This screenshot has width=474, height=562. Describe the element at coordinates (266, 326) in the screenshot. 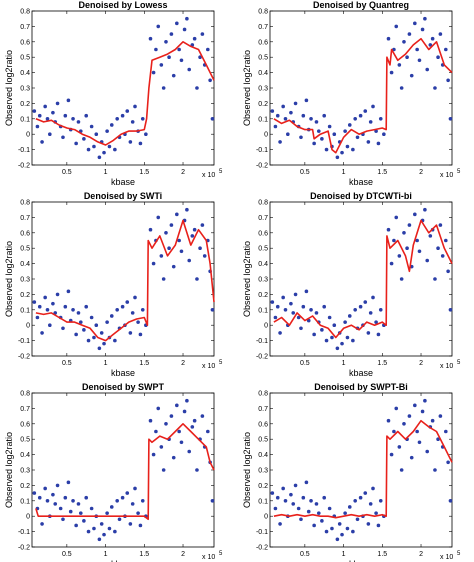

I see `y-tick-label: 0` at that location.